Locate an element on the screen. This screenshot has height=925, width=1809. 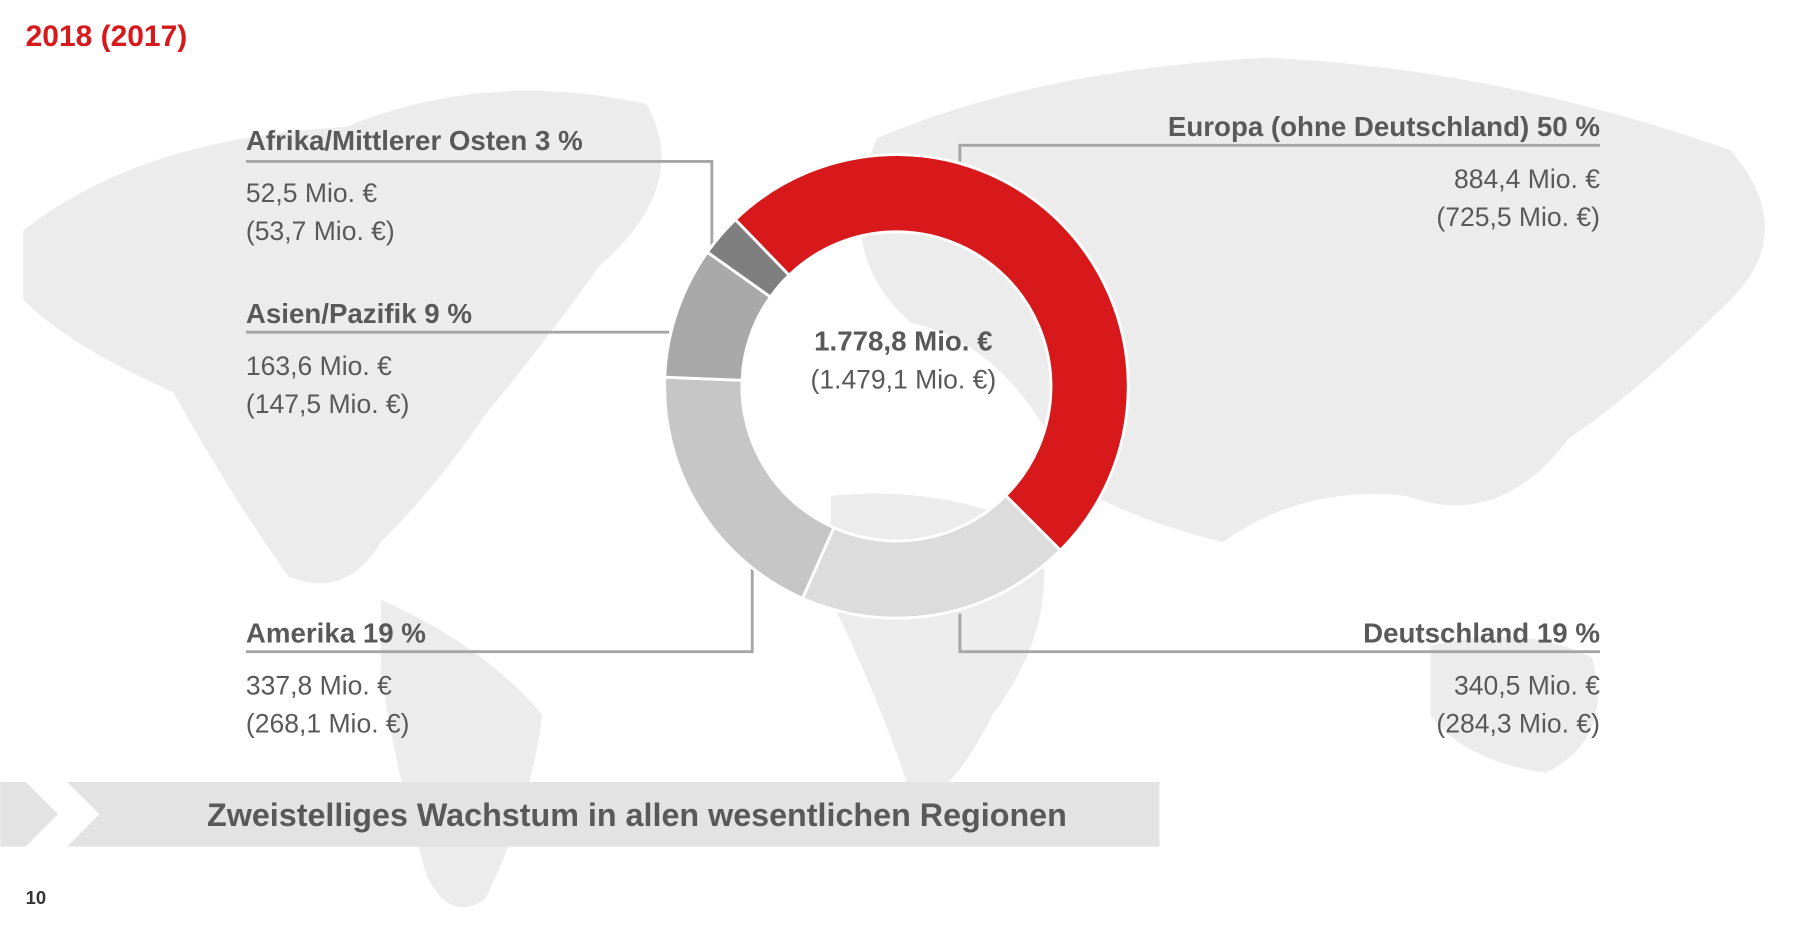
region-label: Europa (ohne Deutschland) 50 % is located at coordinates (1384, 126).